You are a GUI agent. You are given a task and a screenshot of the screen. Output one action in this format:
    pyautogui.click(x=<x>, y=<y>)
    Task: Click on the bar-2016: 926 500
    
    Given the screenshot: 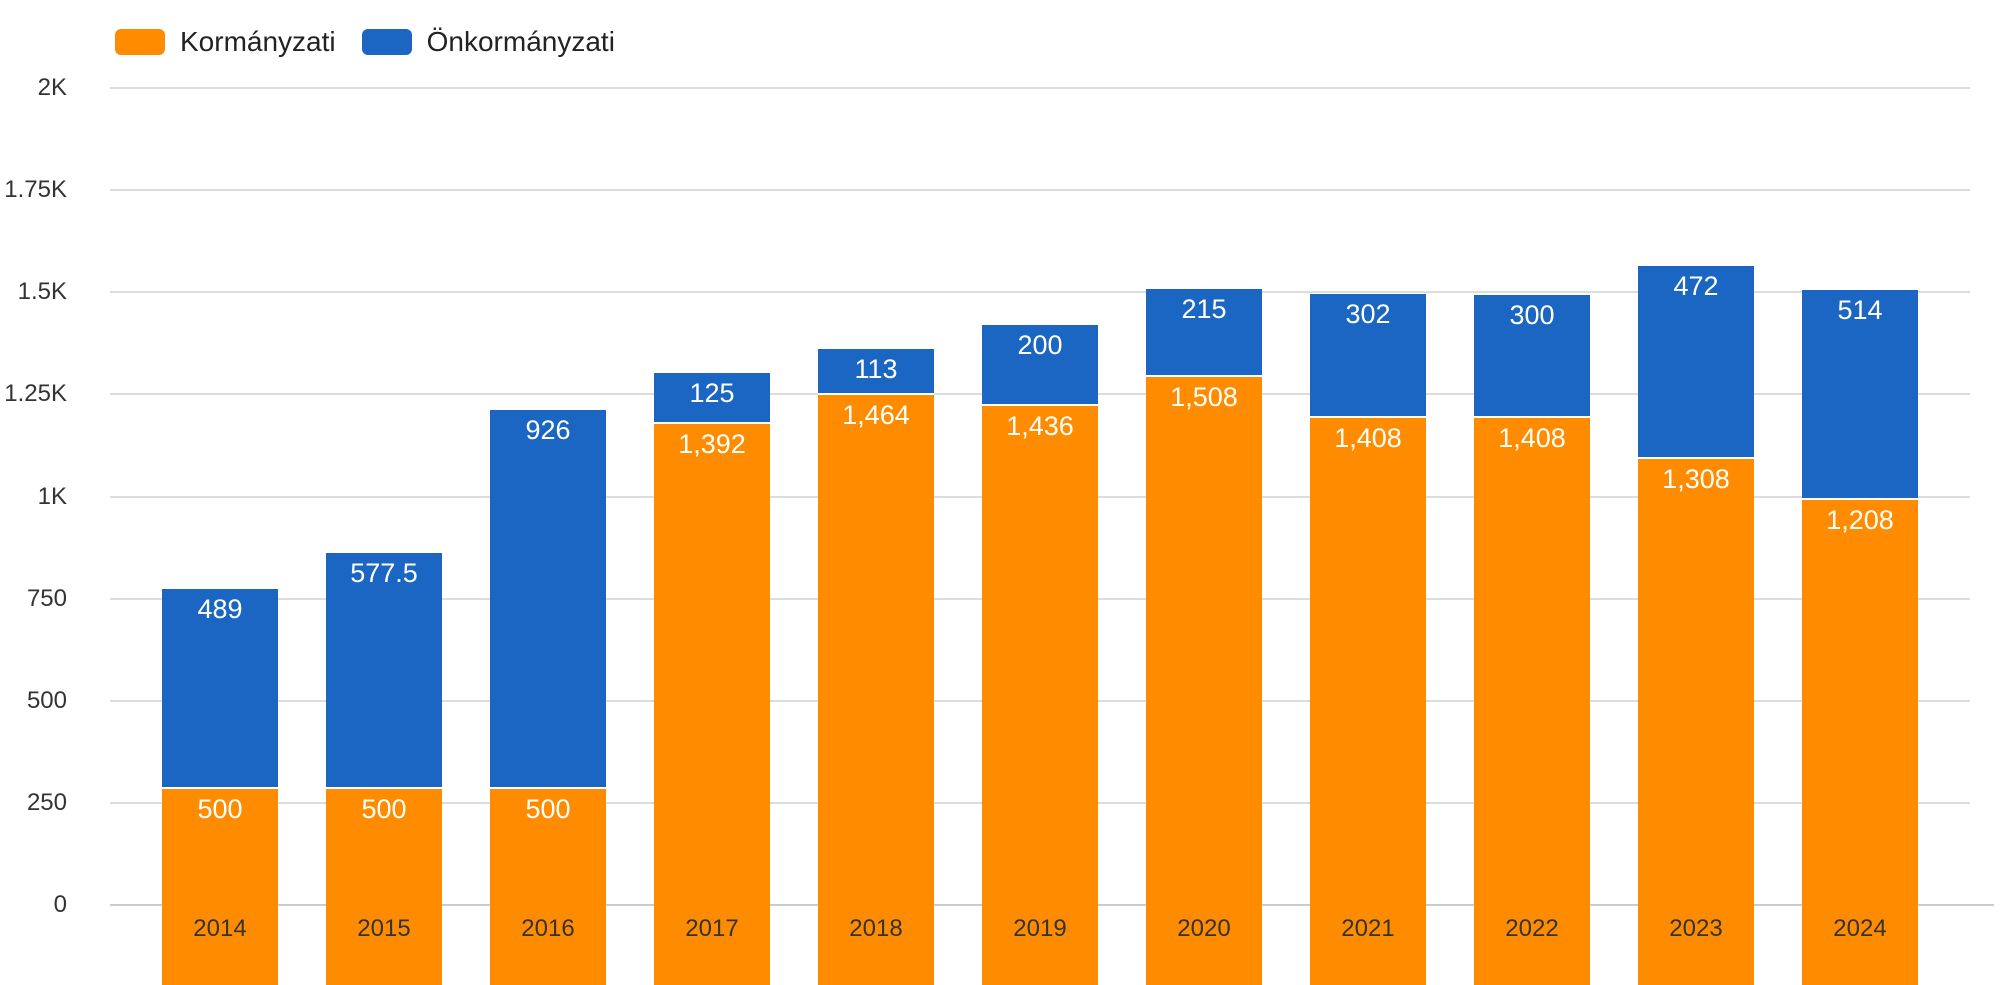 What is the action you would take?
    pyautogui.click(x=548, y=697)
    